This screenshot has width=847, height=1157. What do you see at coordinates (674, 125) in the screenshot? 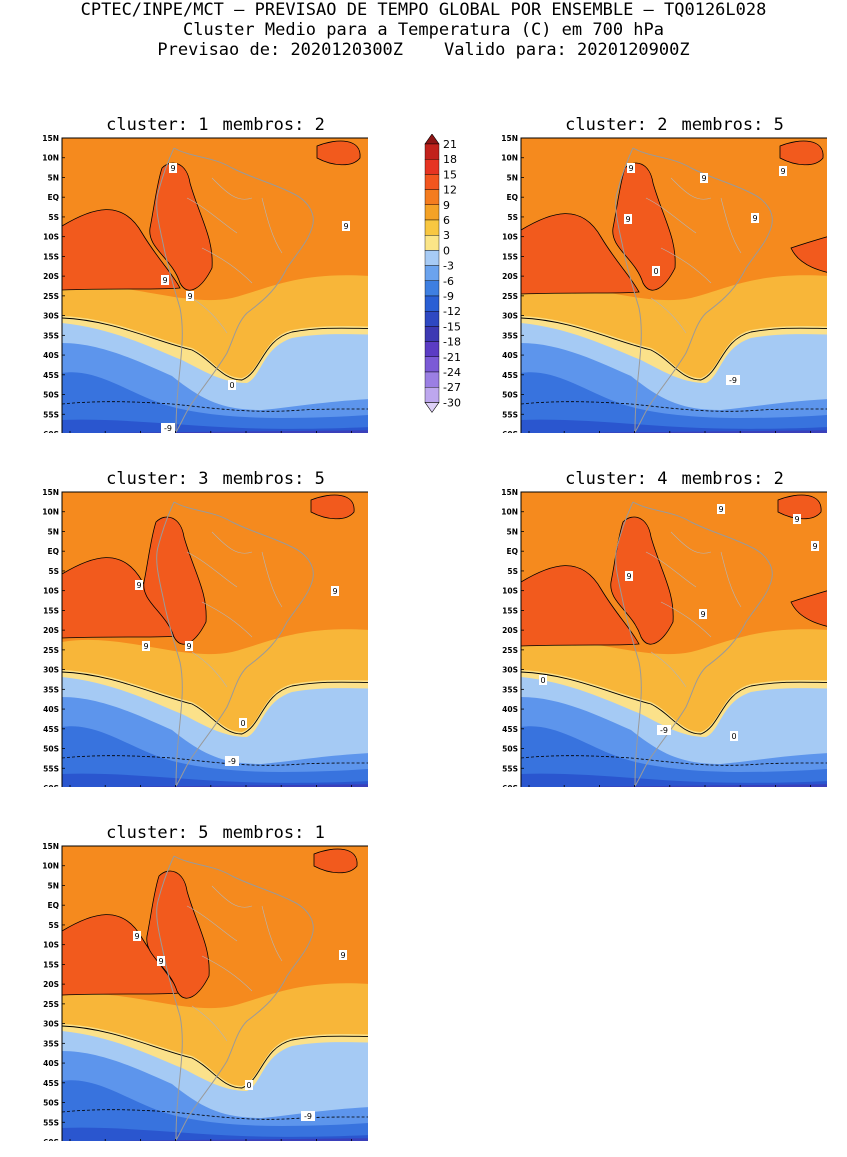
I see `panel-title: cluster: 2 membros: 5` at bounding box center [674, 125].